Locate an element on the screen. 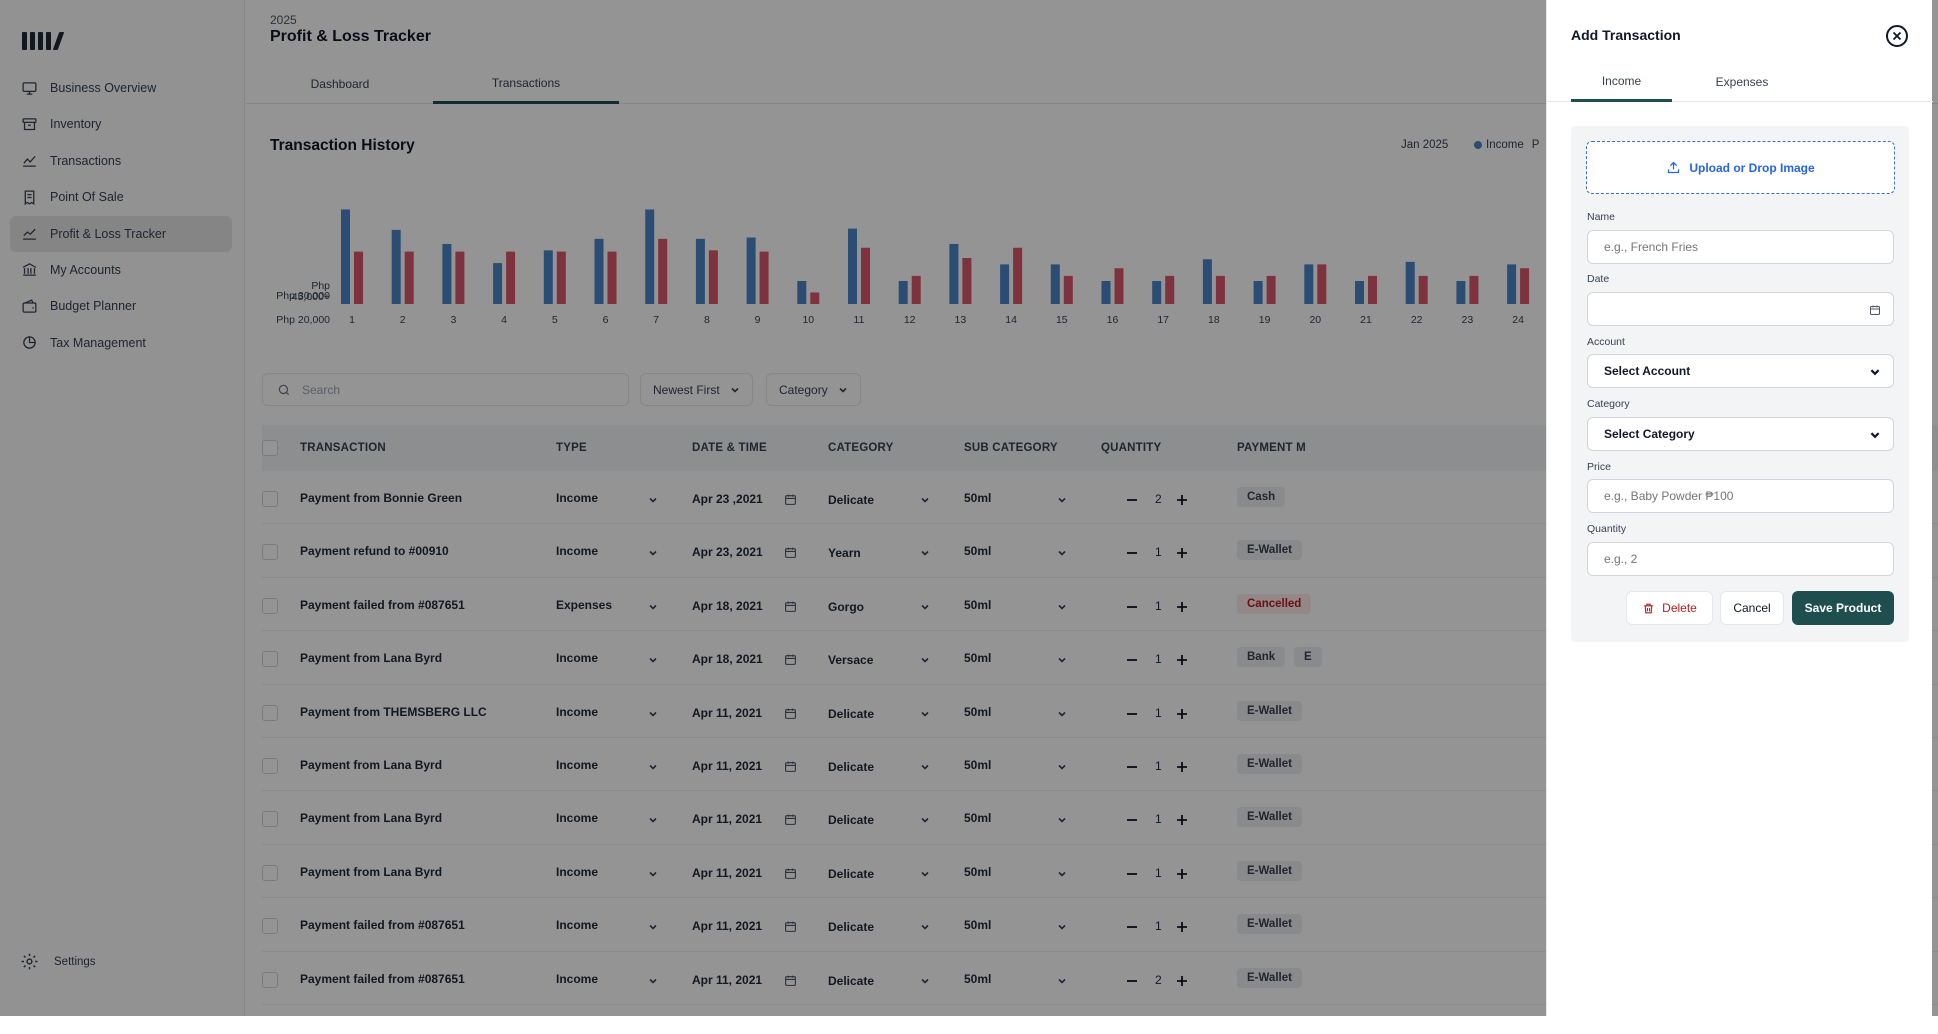 This screenshot has width=1938, height=1034. tab-transactions: Transactions is located at coordinates (526, 84).